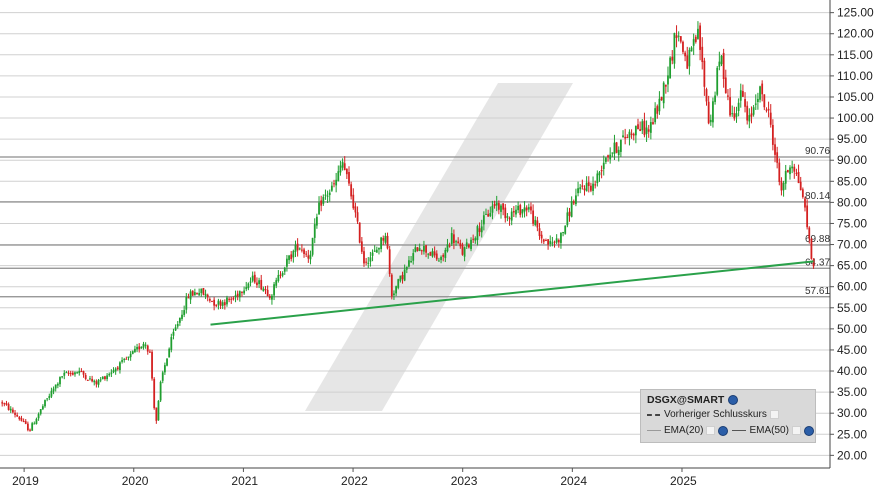 Image resolution: width=880 pixels, height=496 pixels. What do you see at coordinates (852, 266) in the screenshot?
I see `y-tick-label: 65.00` at bounding box center [852, 266].